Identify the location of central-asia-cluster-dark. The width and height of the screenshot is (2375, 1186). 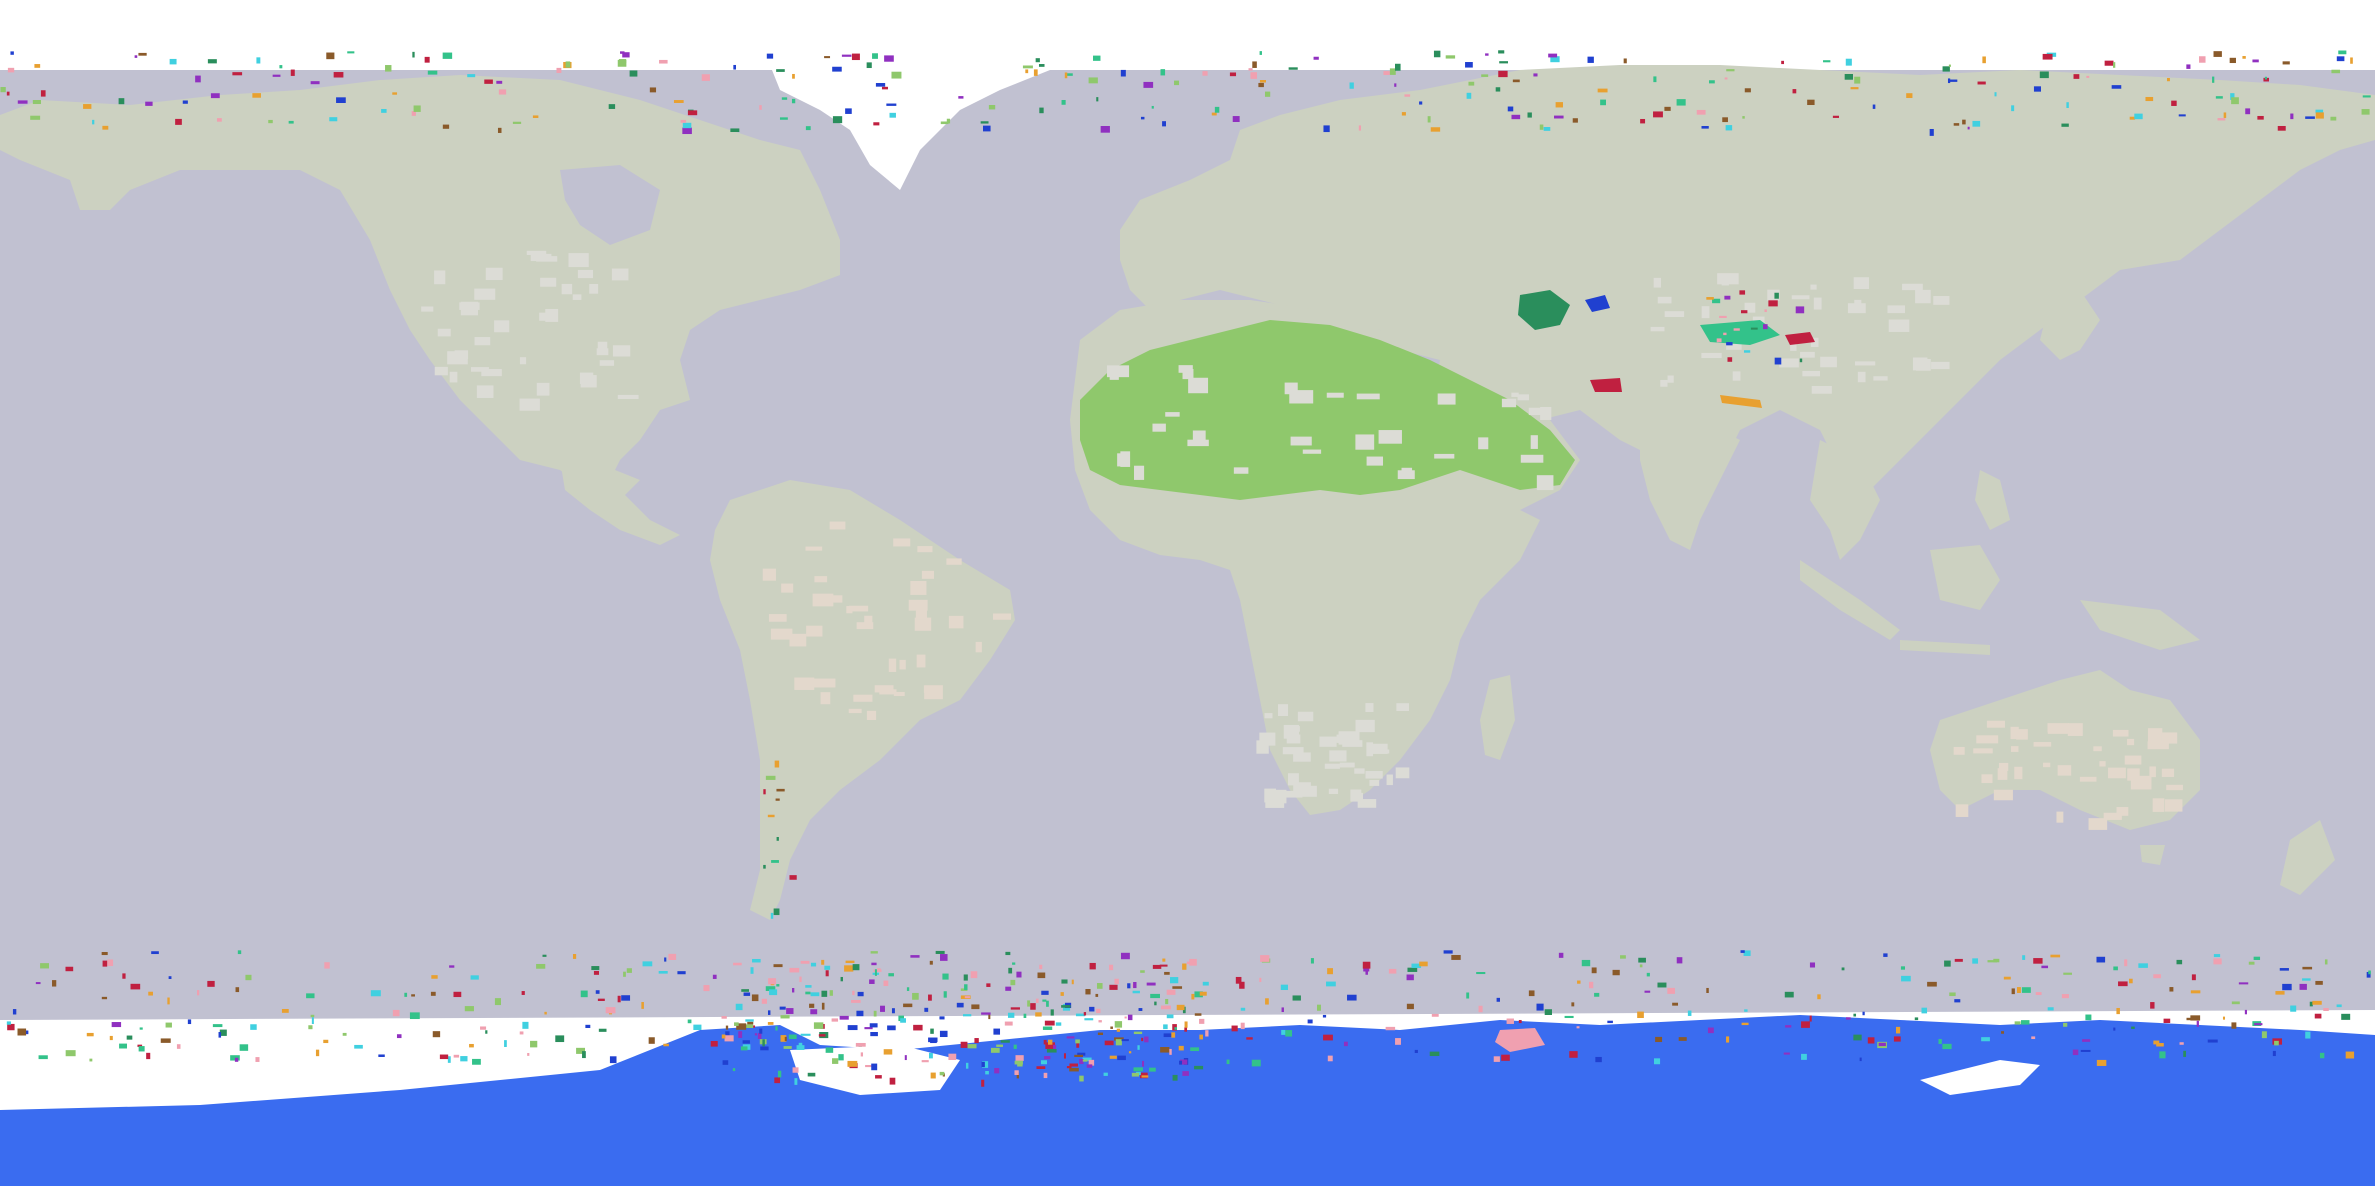
(1544, 310).